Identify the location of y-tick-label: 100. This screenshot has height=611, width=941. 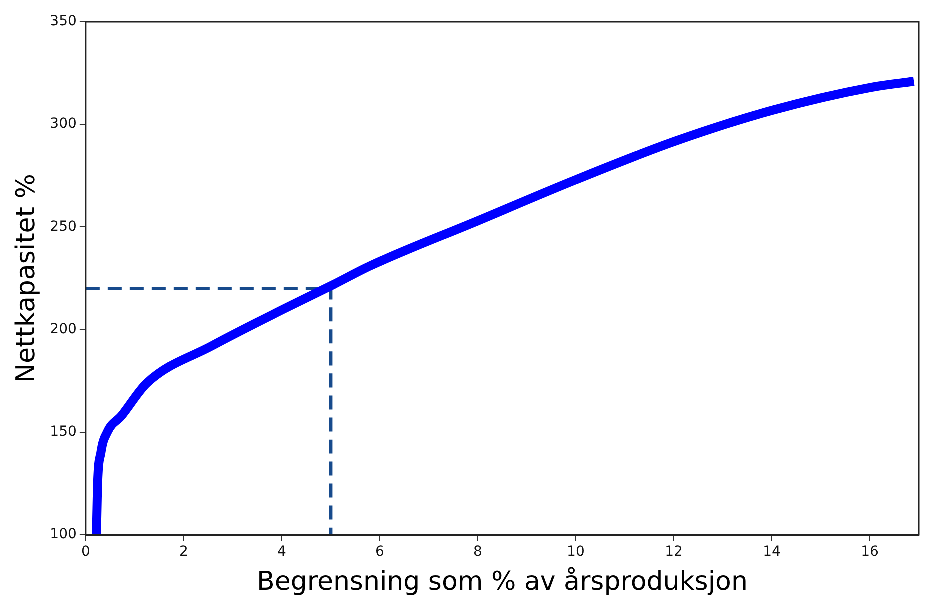
(63, 534).